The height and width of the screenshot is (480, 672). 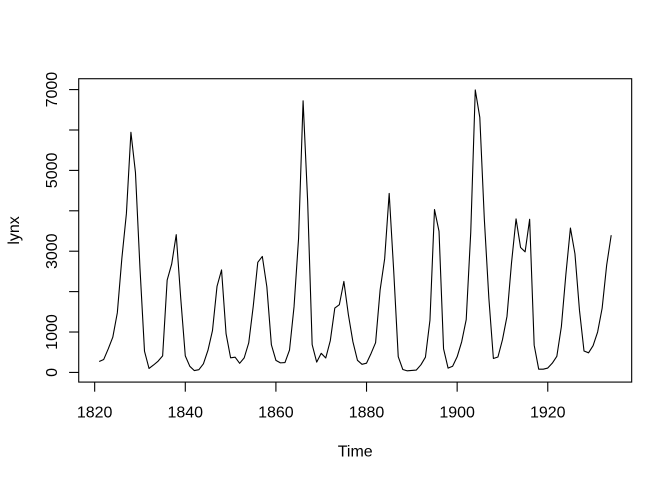 What do you see at coordinates (548, 412) in the screenshot?
I see `svg-text: 1920` at bounding box center [548, 412].